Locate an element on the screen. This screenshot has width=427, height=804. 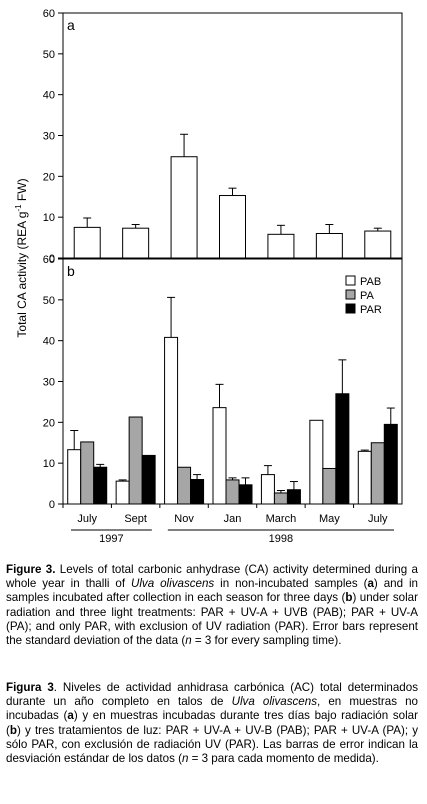
x-tick-label: Sept is located at coordinates (135, 519).